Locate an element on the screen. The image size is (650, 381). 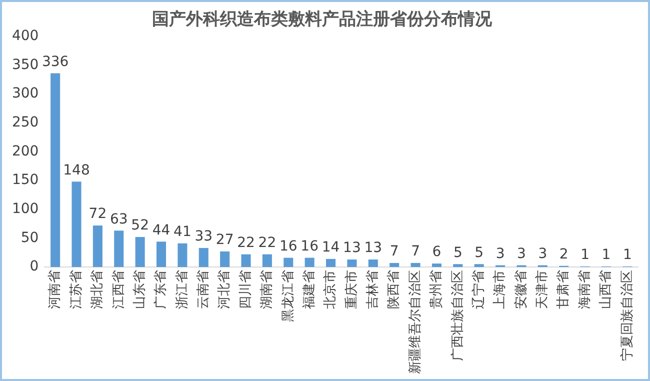
y-tick-label: 250 is located at coordinates (25, 122).